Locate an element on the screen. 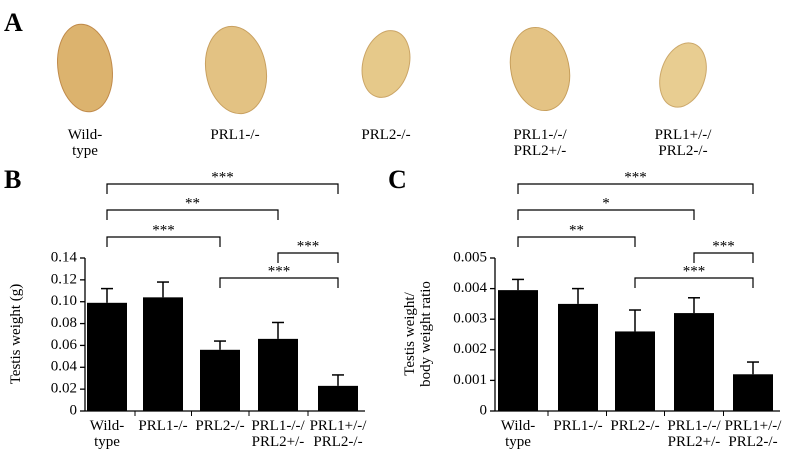 The height and width of the screenshot is (457, 787). sample-label: PRL1-/-/ PRL2+/- is located at coordinates (540, 143).